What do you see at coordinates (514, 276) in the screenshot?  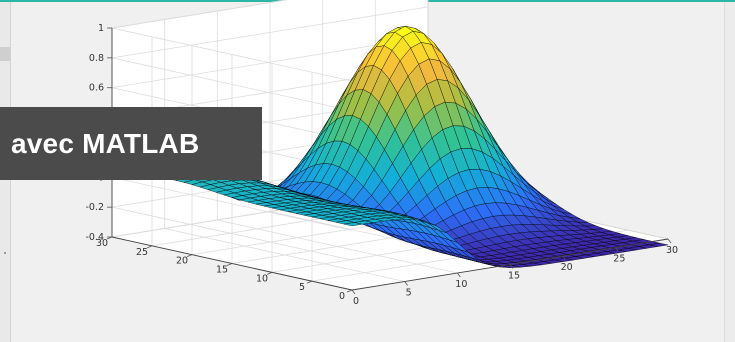 I see `x-tick-label: 15` at bounding box center [514, 276].